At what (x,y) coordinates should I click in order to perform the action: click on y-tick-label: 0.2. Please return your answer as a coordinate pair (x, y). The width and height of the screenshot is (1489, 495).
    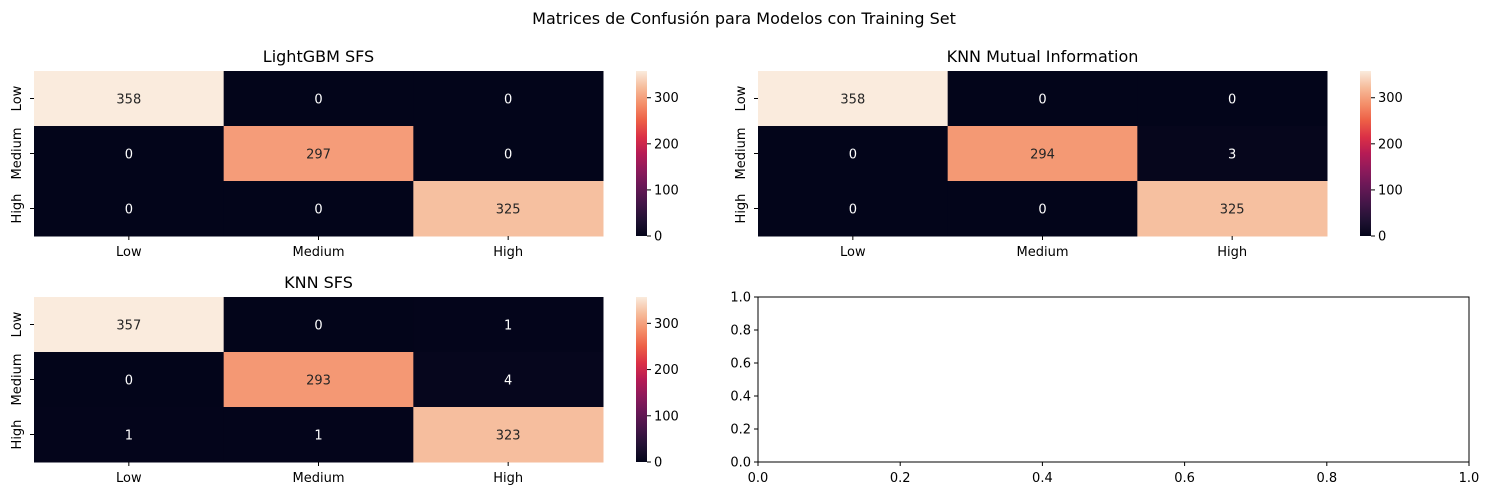
    Looking at the image, I should click on (740, 430).